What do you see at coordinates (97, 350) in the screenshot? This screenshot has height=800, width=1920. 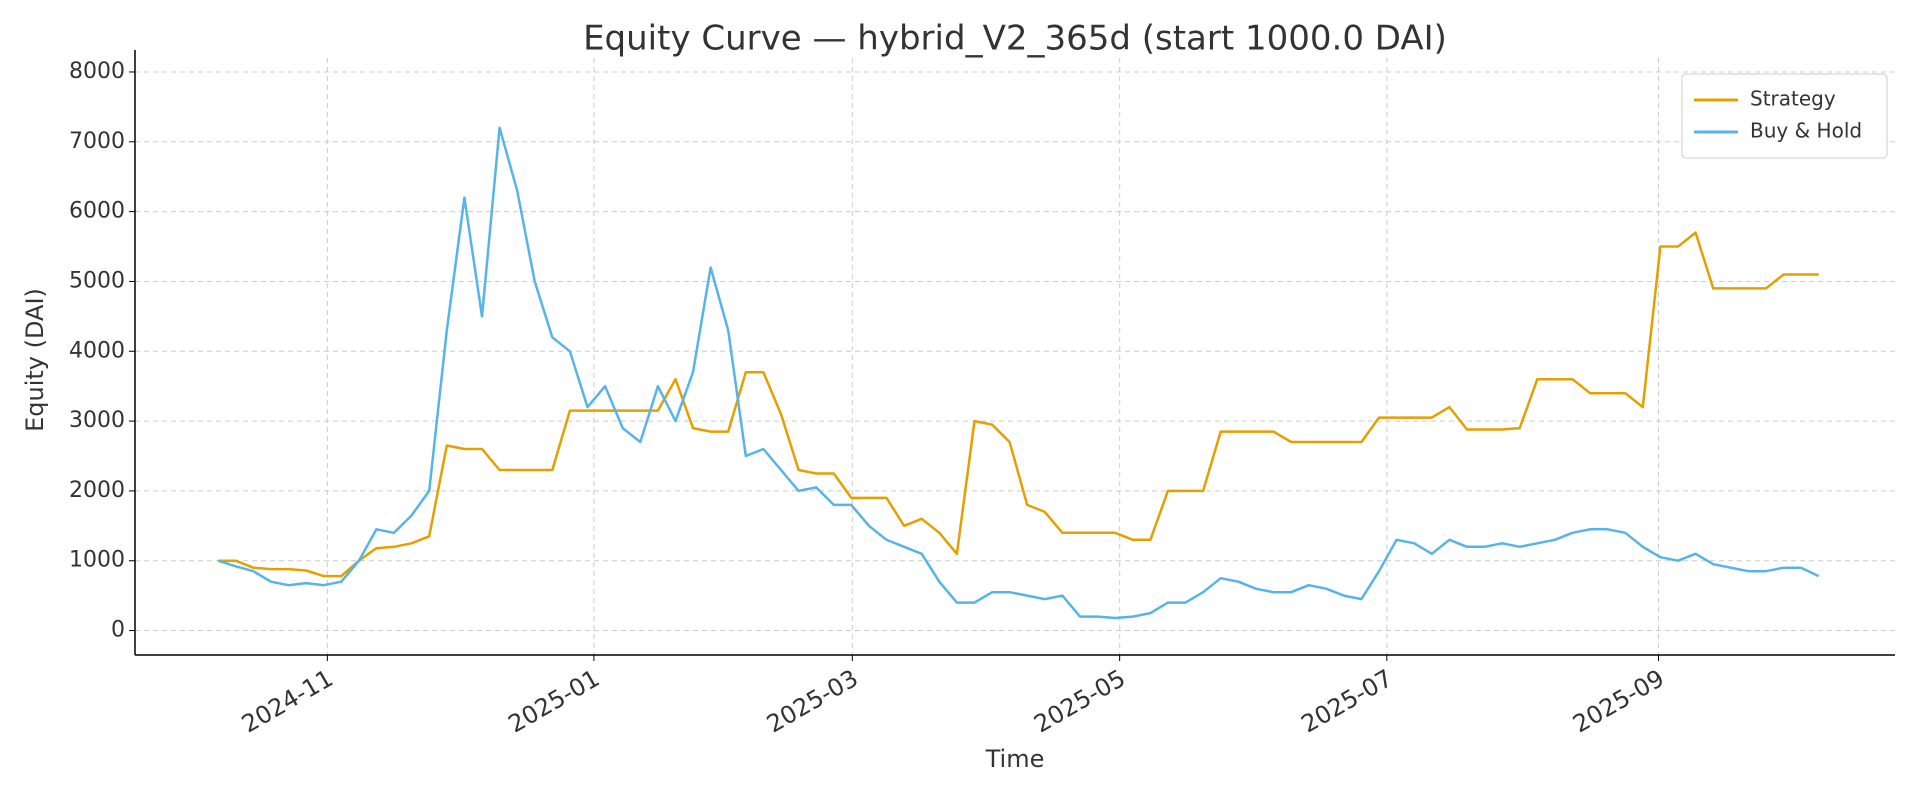 I see `y-tick-label: 4000` at bounding box center [97, 350].